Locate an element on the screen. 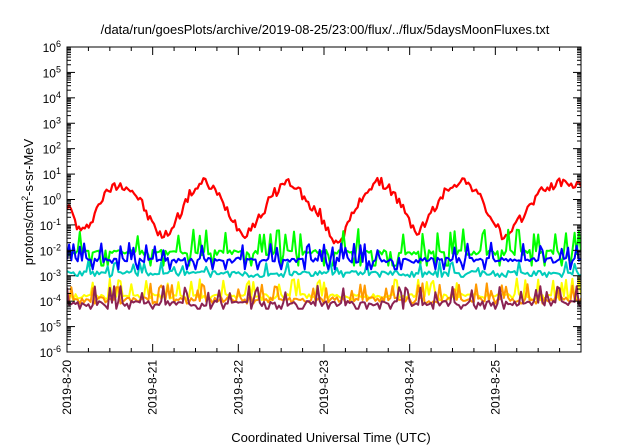  y-tick-label-11: 10⁻⁵ is located at coordinates (50, 327).